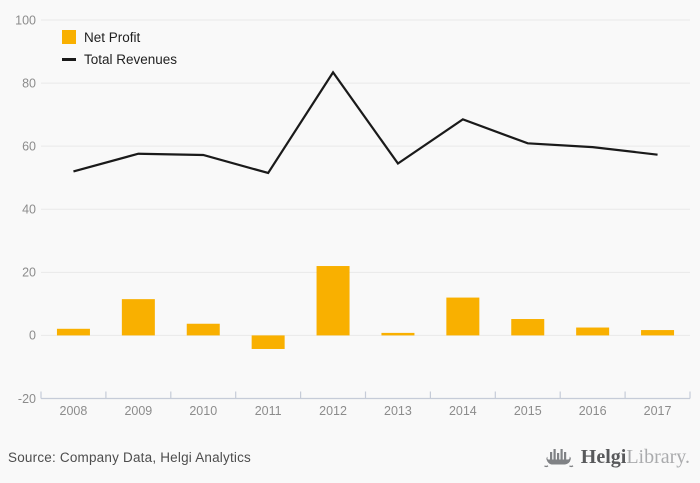 This screenshot has height=483, width=700. Describe the element at coordinates (398, 411) in the screenshot. I see `x-tick-label-2013: 2013` at that location.